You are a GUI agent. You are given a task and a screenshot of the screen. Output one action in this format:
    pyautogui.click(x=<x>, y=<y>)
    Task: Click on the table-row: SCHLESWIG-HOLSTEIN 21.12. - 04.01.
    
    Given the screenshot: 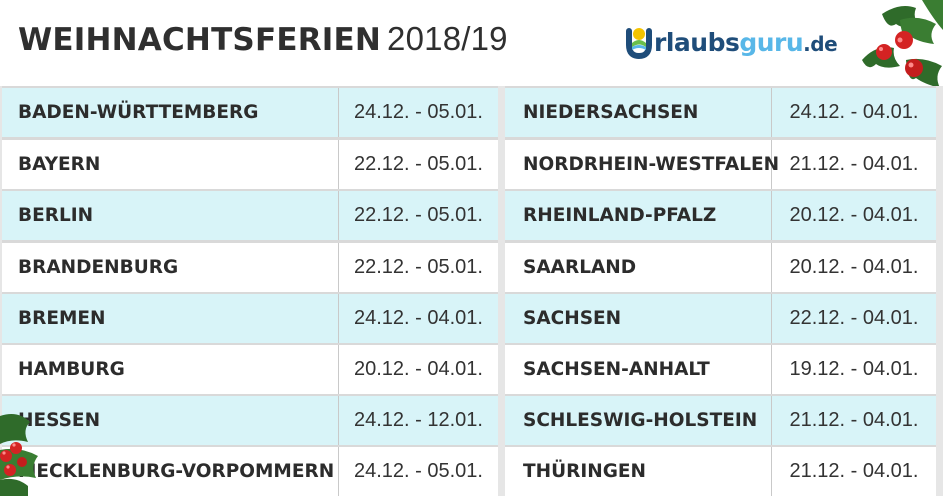 What is the action you would take?
    pyautogui.click(x=720, y=420)
    